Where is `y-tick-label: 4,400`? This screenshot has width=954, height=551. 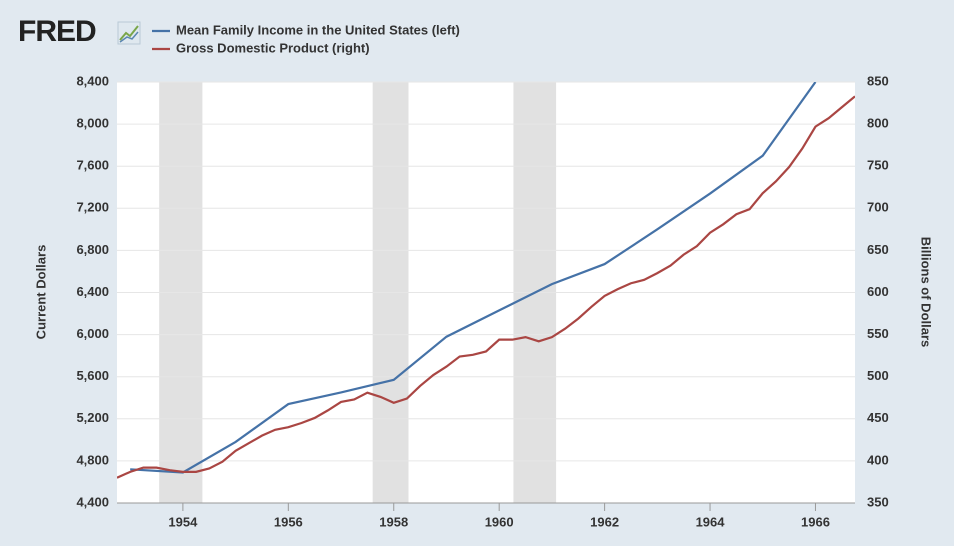 y-tick-label: 4,400 is located at coordinates (92, 501).